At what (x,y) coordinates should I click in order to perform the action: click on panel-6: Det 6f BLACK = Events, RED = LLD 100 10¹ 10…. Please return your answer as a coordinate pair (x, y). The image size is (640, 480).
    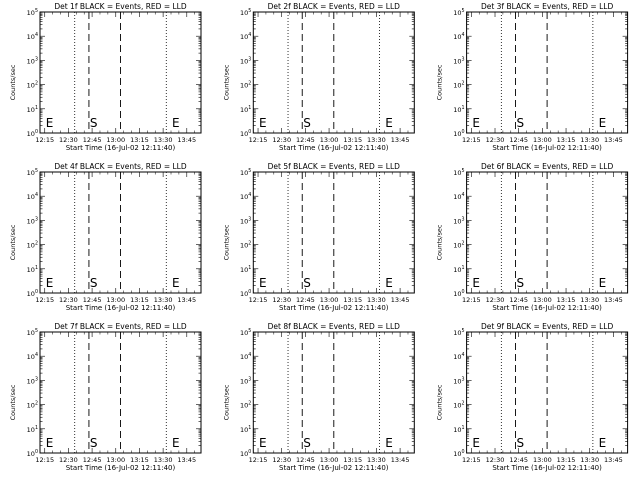
    Looking at the image, I should click on (532, 237).